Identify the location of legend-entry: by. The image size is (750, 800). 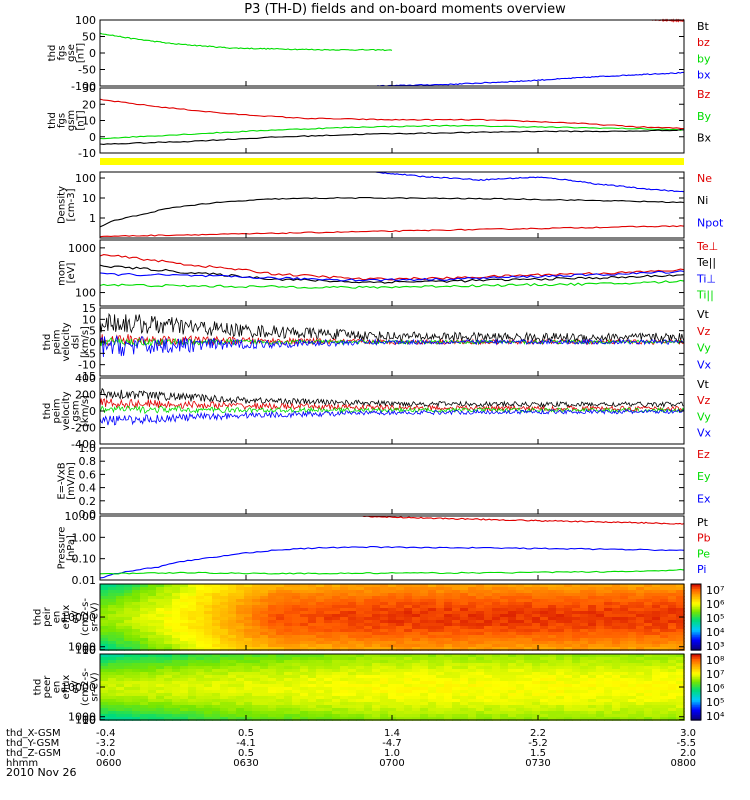
(704, 58).